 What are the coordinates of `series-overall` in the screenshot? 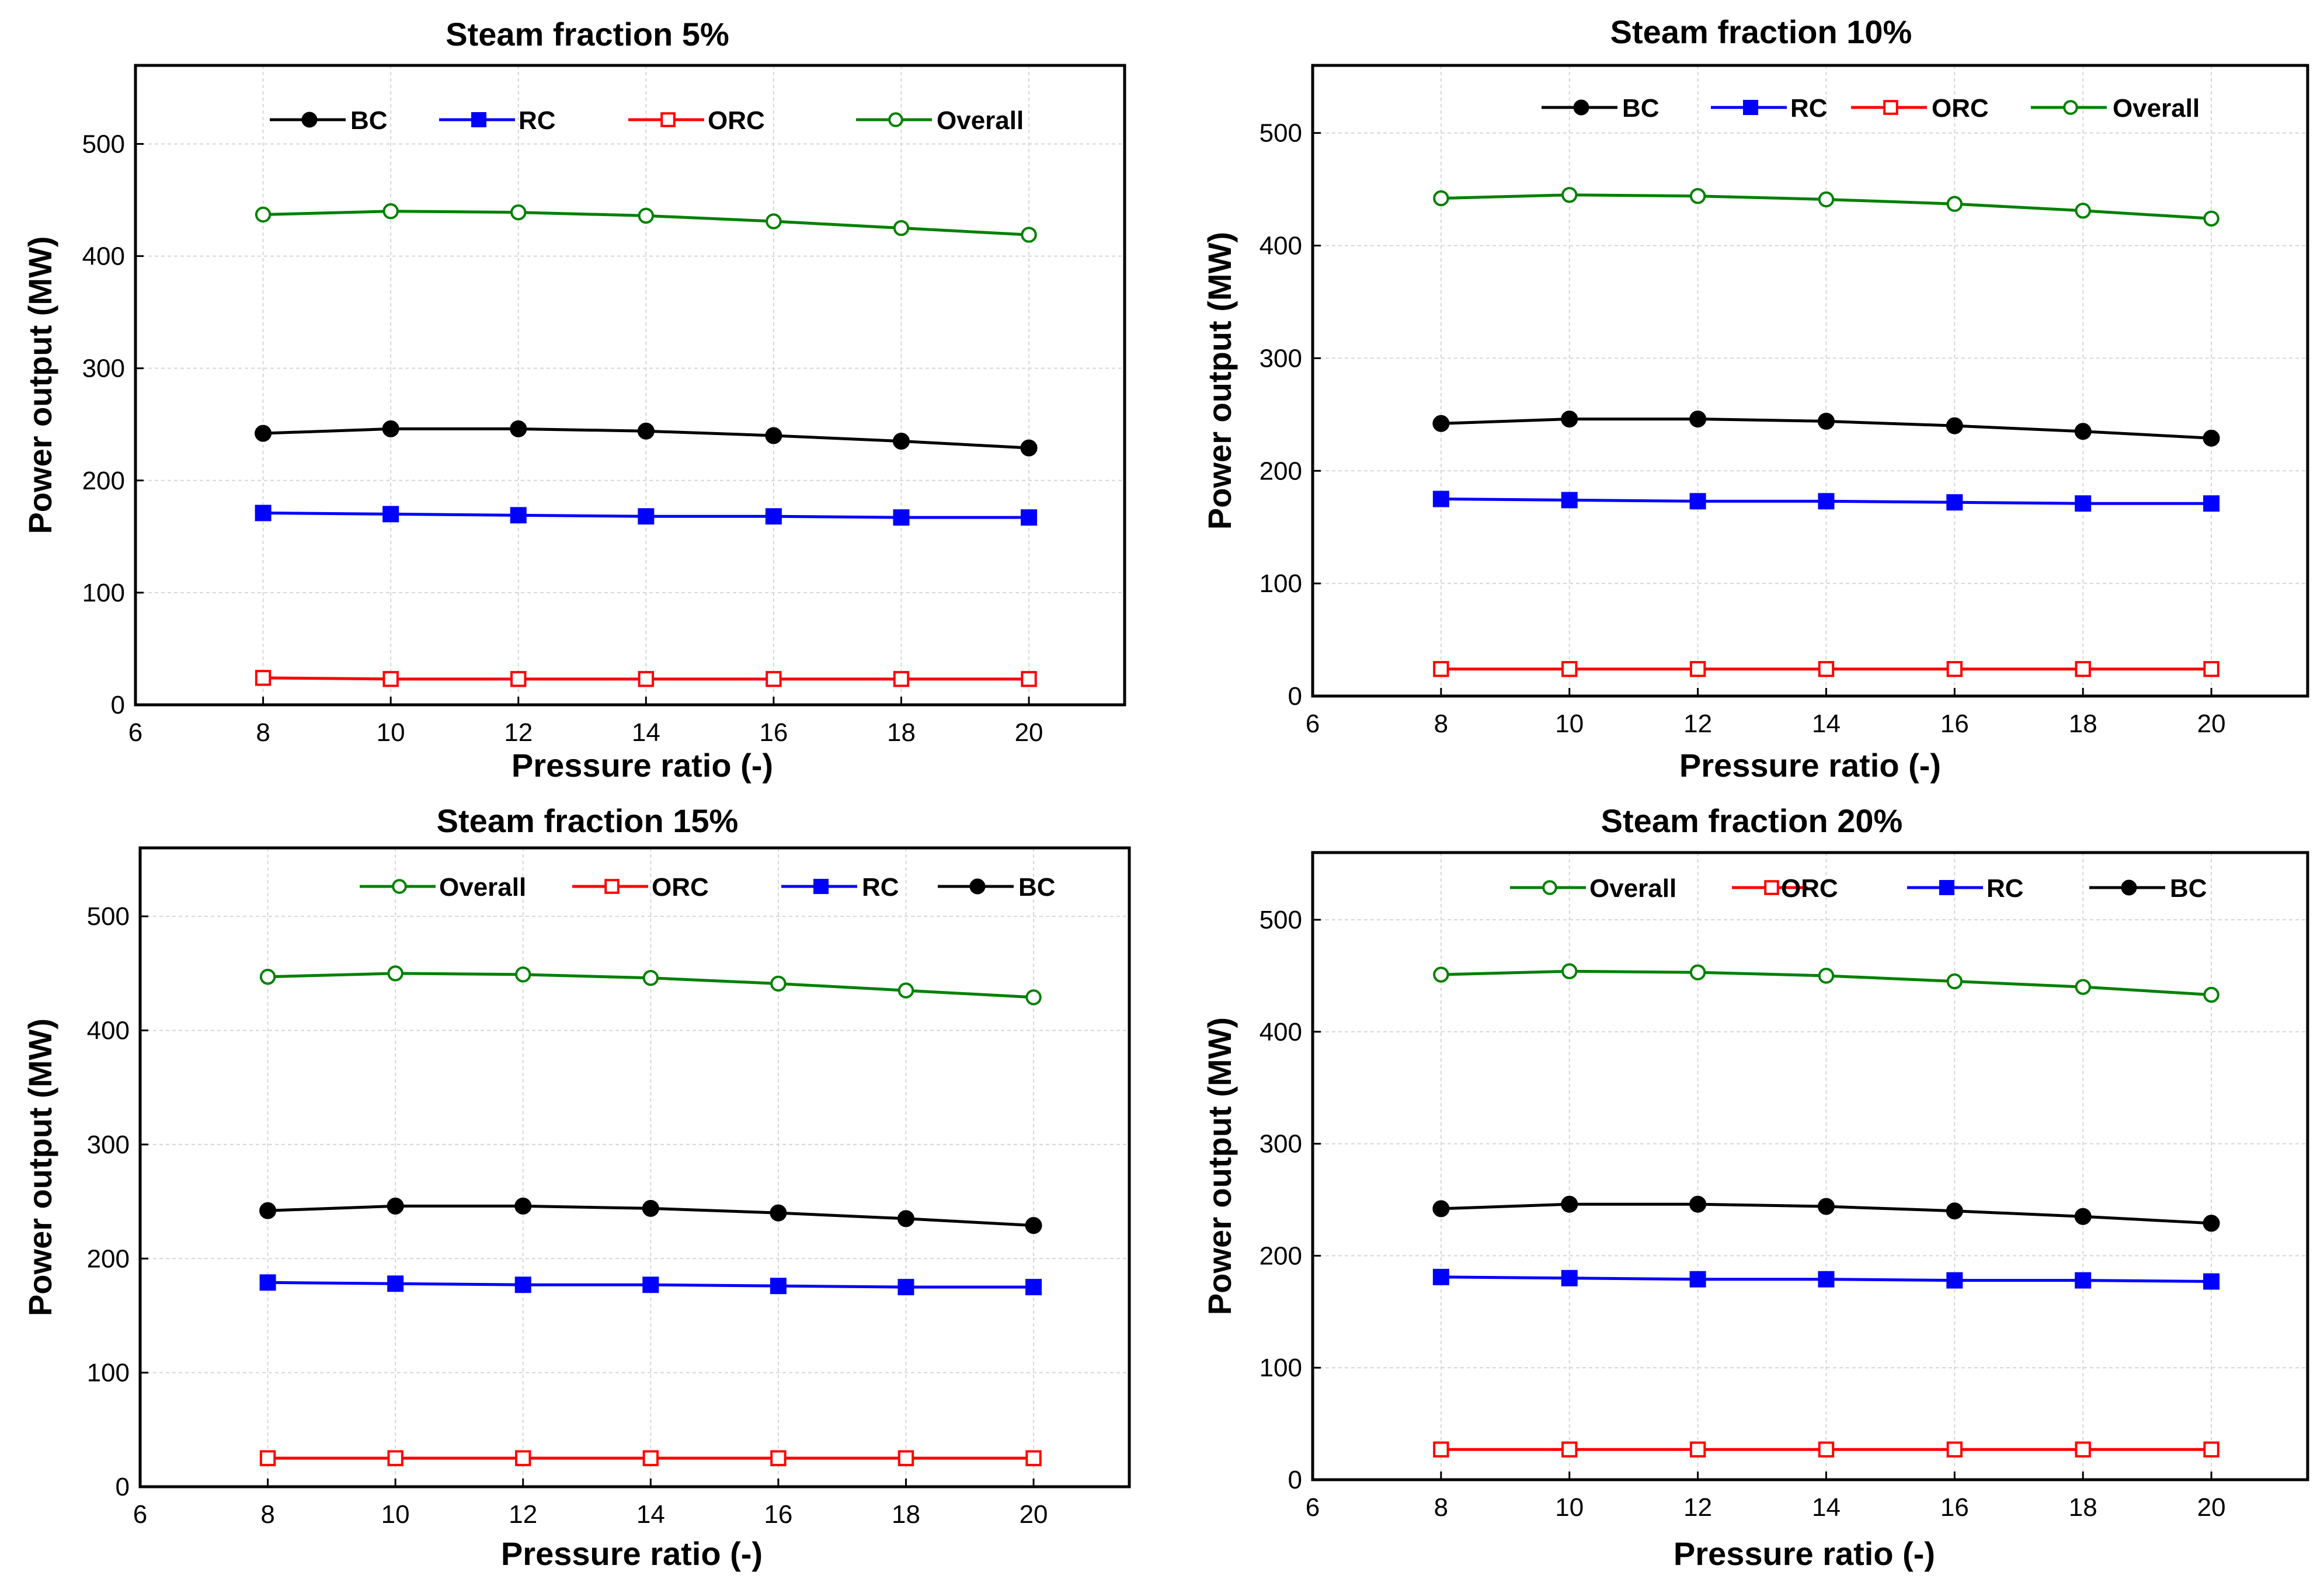 It's located at (1826, 207).